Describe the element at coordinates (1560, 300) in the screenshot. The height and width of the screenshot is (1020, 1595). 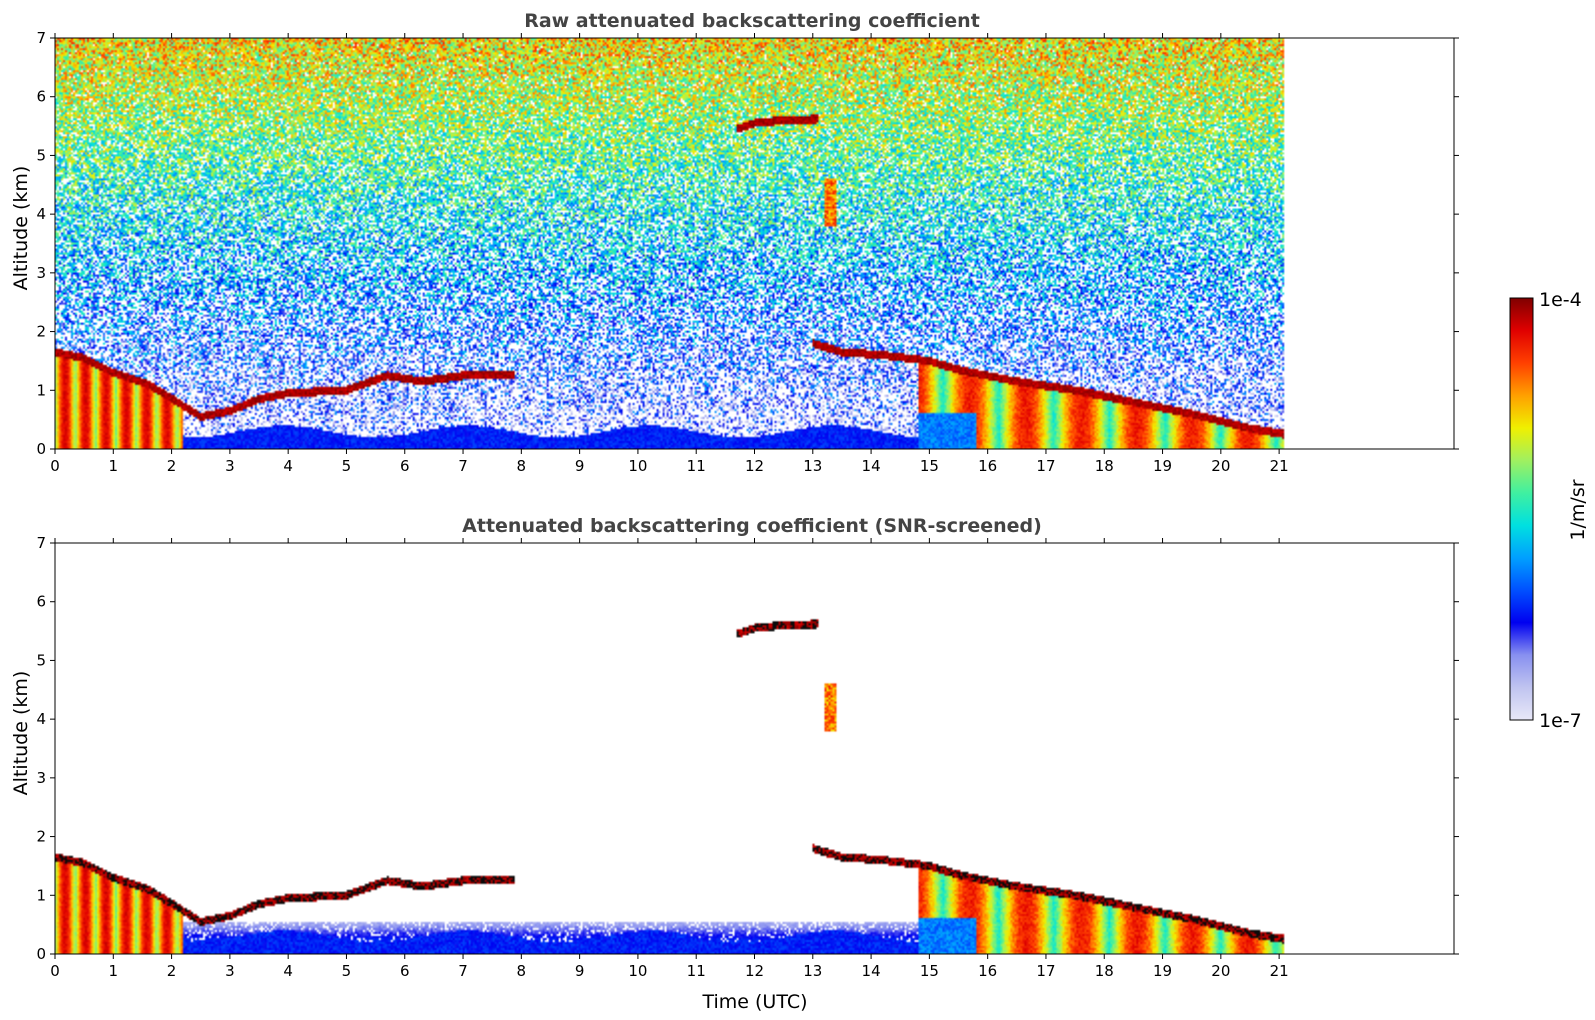
I see `colorbar-max-label: 1e-4` at that location.